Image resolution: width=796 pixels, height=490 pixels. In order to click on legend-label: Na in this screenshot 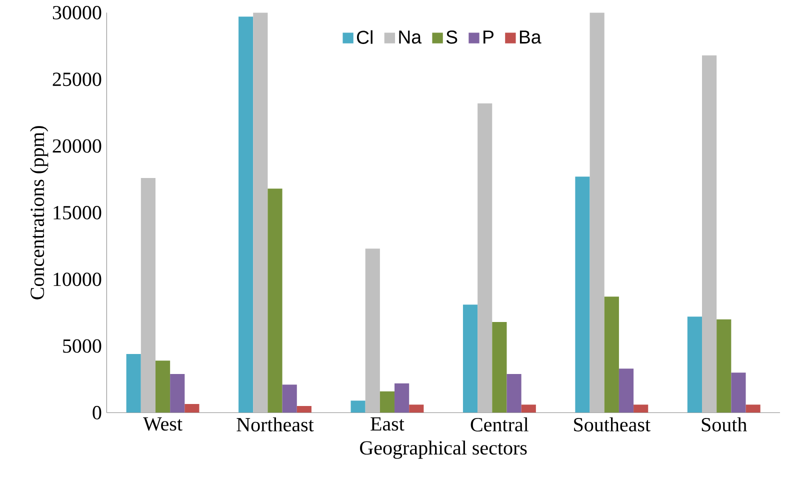, I will do `click(410, 37)`.